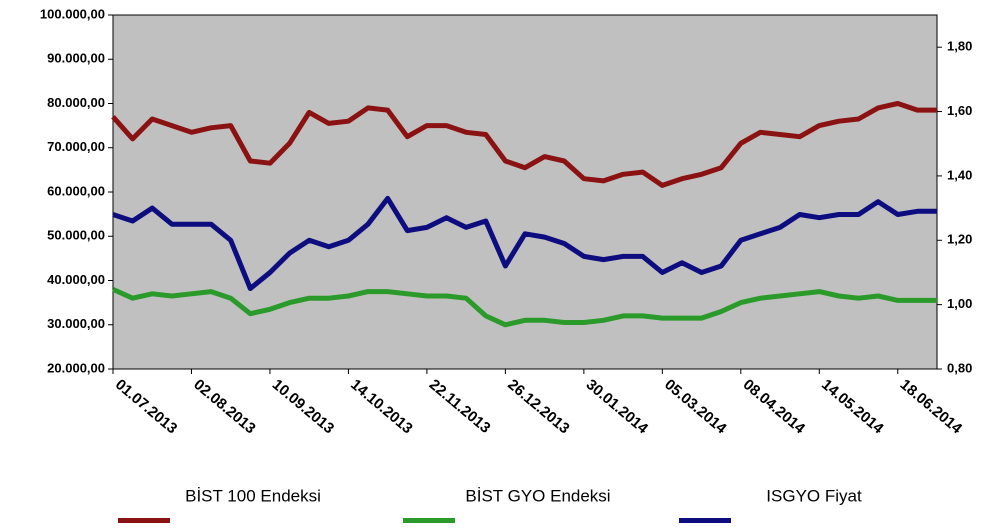 The image size is (991, 528). Describe the element at coordinates (774, 407) in the screenshot. I see `x-tick-label: 08.04.2014` at that location.